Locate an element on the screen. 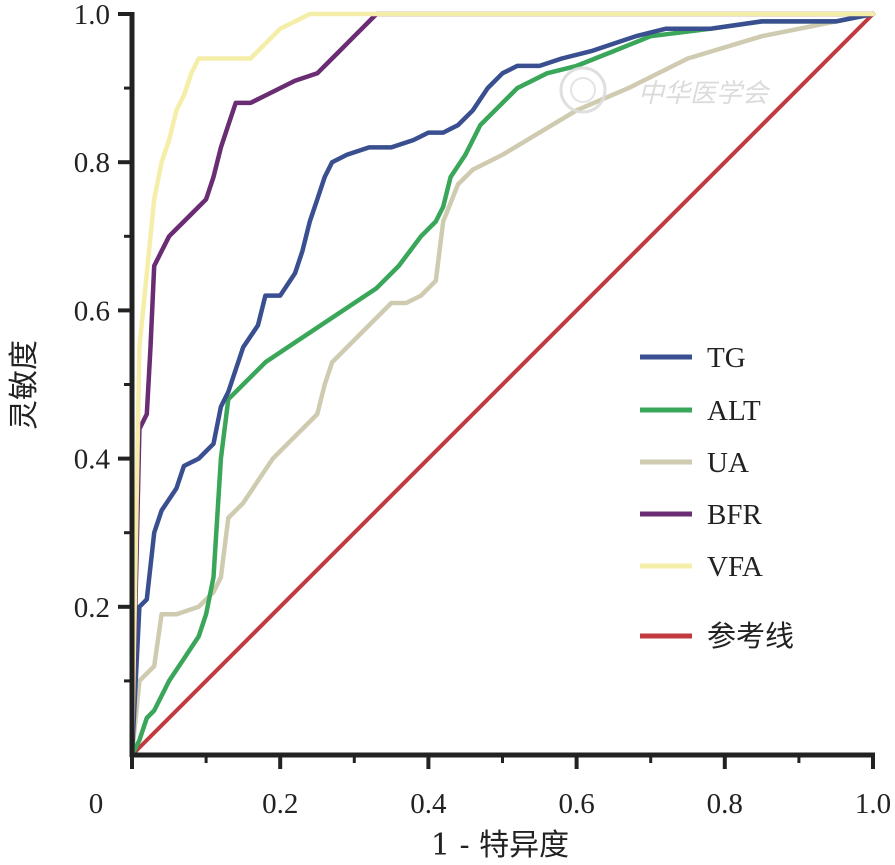 This screenshot has height=865, width=895. x-tick-label: 0.8 is located at coordinates (725, 804).